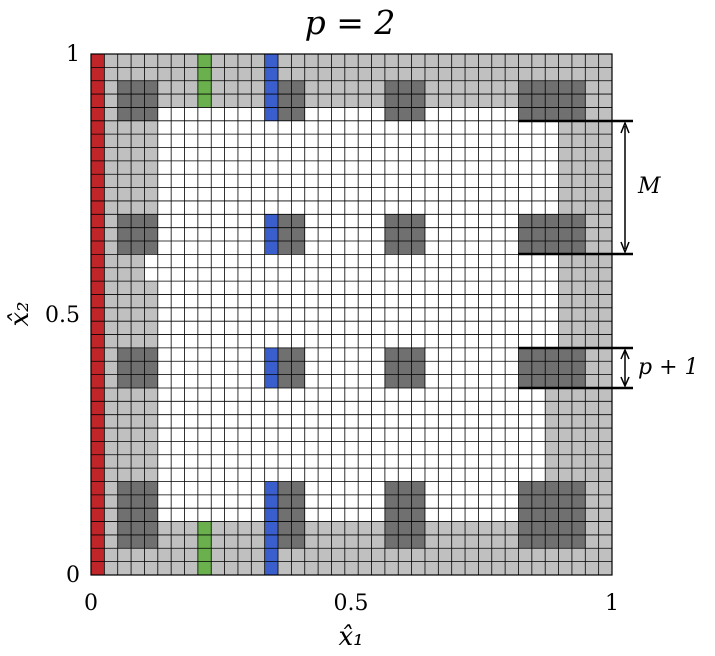 The height and width of the screenshot is (656, 715). I want to click on p1-annotation, so click(575, 368).